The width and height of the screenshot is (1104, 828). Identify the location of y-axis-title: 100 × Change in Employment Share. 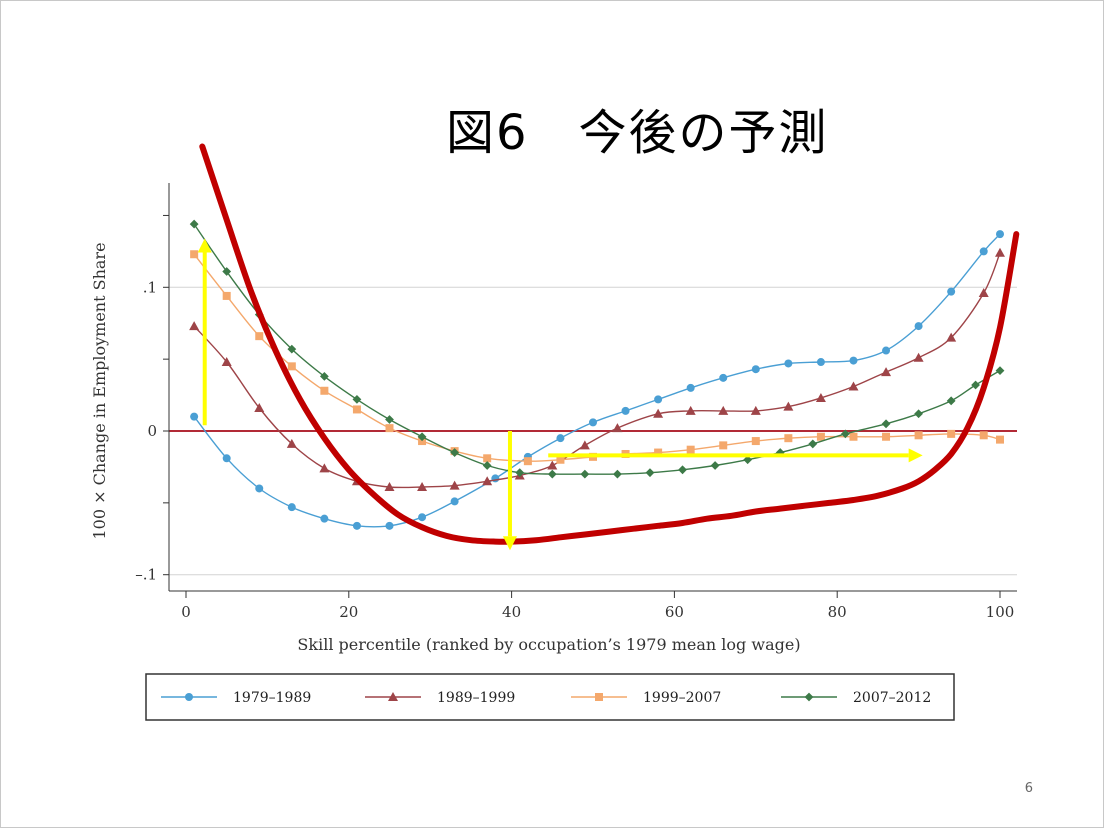
(99, 390).